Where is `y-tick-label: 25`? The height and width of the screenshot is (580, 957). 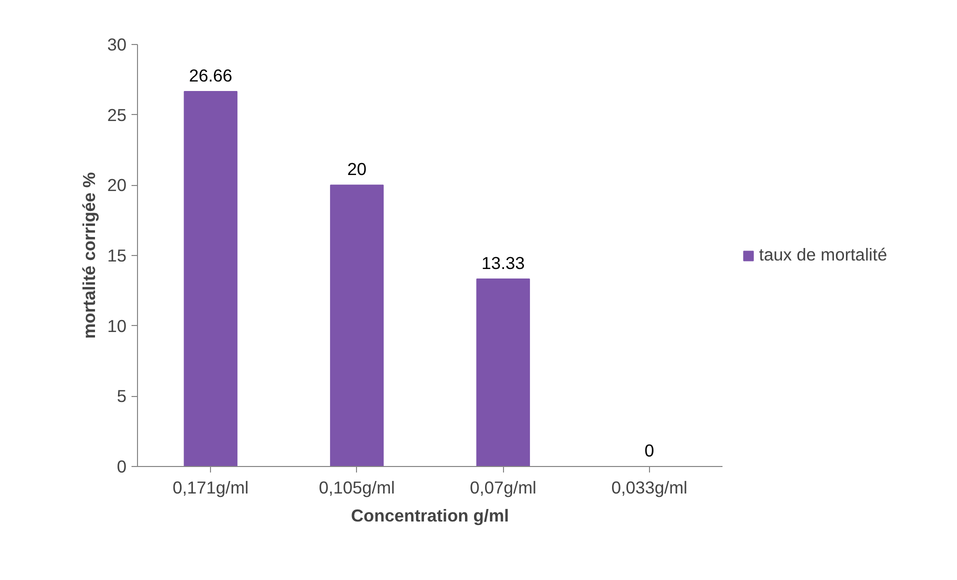 y-tick-label: 25 is located at coordinates (117, 114).